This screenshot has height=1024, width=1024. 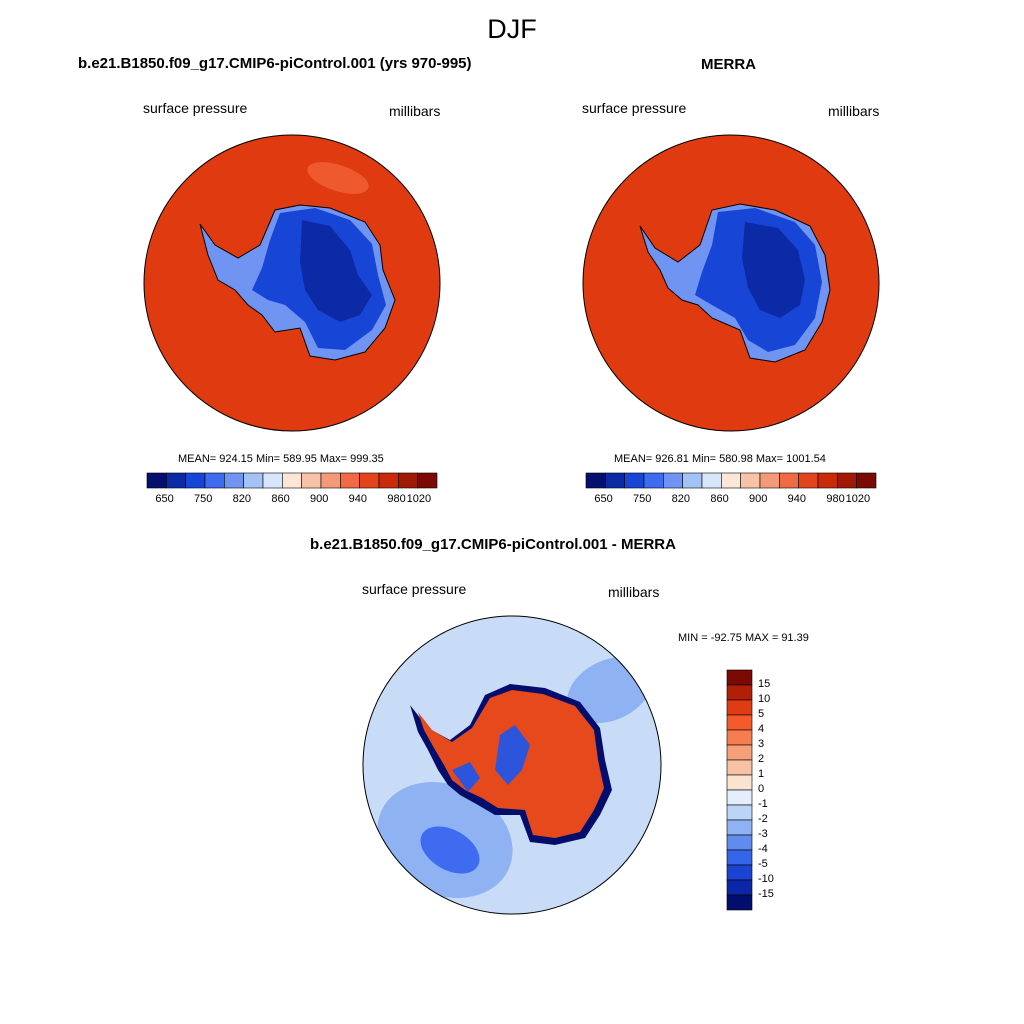 I want to click on colorbar-difference-tick-label: -2, so click(x=763, y=819).